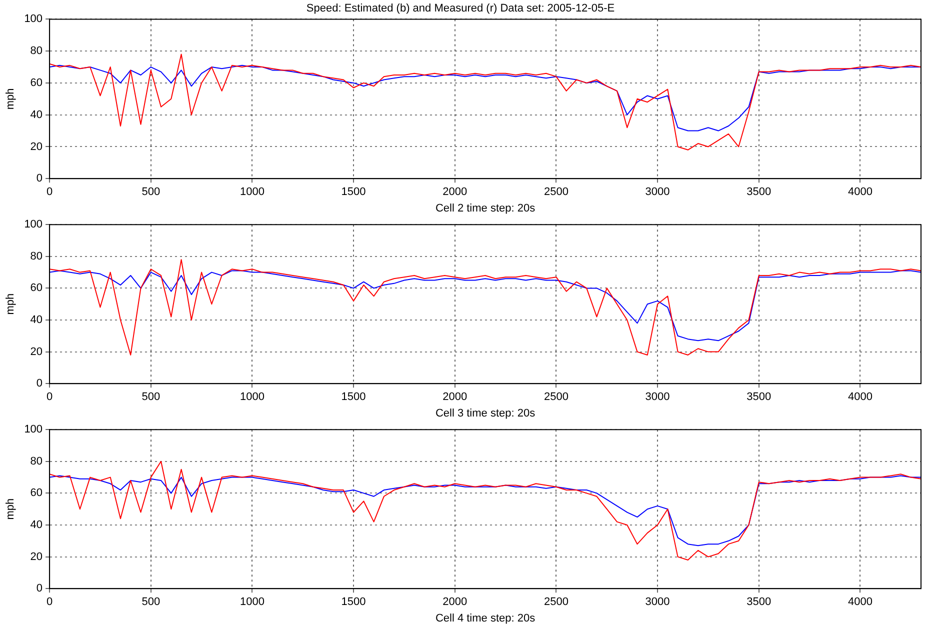 This screenshot has height=625, width=927. What do you see at coordinates (485, 413) in the screenshot?
I see `x-axis-title: Cell 3 time step: 20s` at bounding box center [485, 413].